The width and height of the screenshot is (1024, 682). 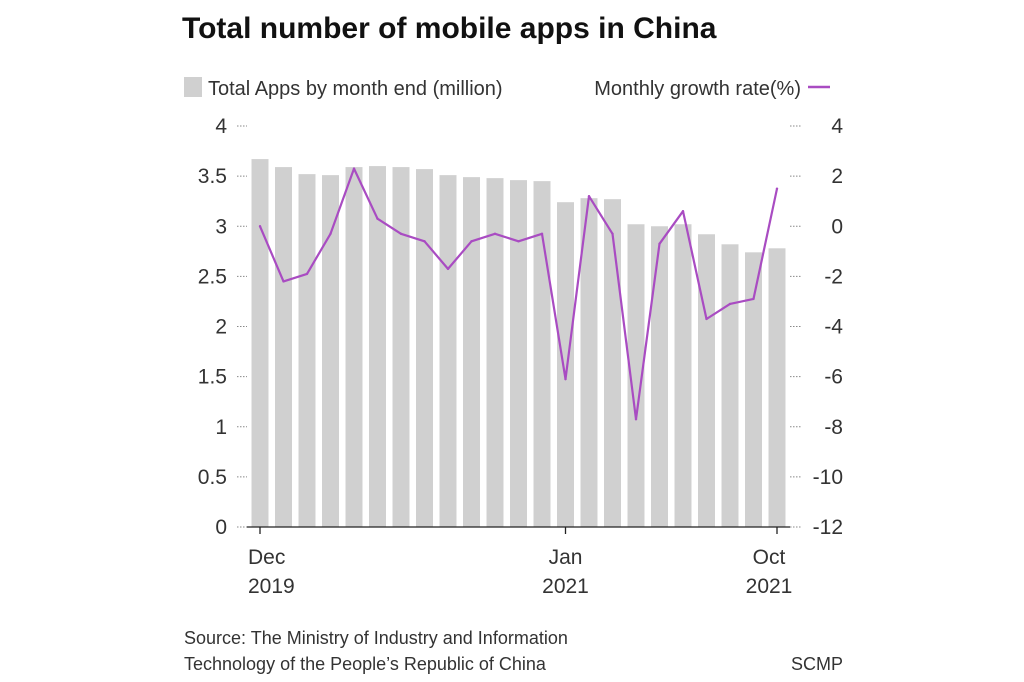 What do you see at coordinates (697, 89) in the screenshot?
I see `legend-line-label: Monthly growth rate(%)` at bounding box center [697, 89].